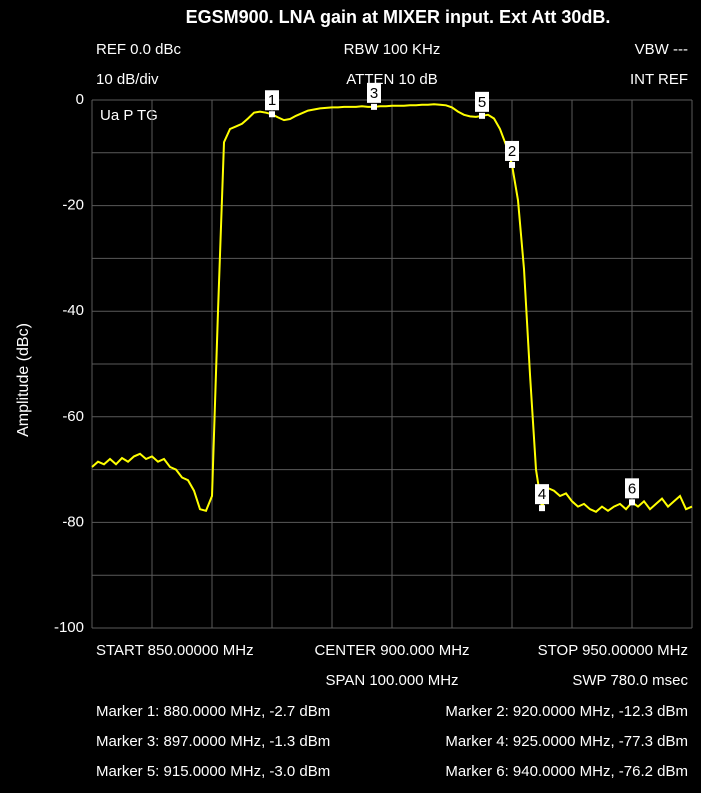  I want to click on y-tick-label: -100, so click(69, 627).